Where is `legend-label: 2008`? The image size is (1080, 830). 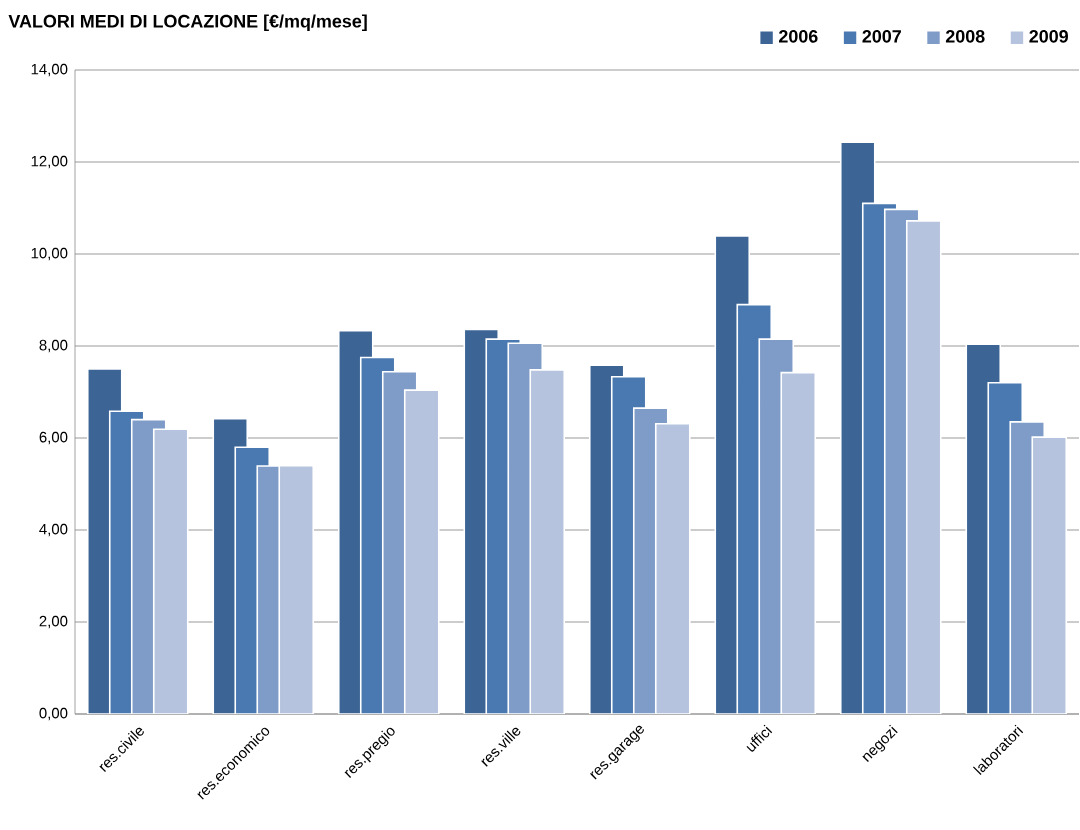 legend-label: 2008 is located at coordinates (965, 36).